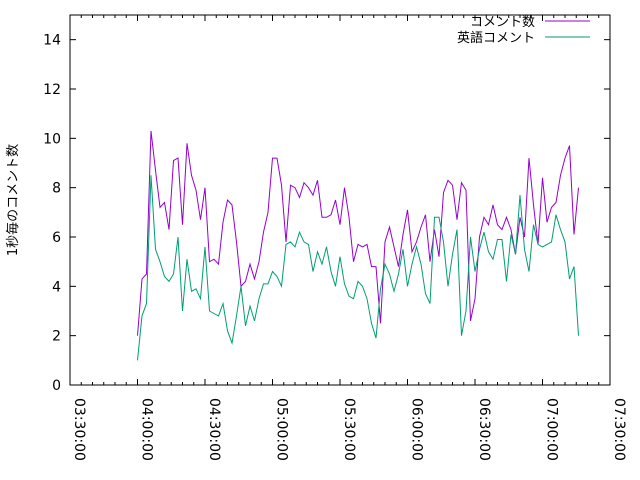  I want to click on y-tick-label: 0, so click(56, 386).